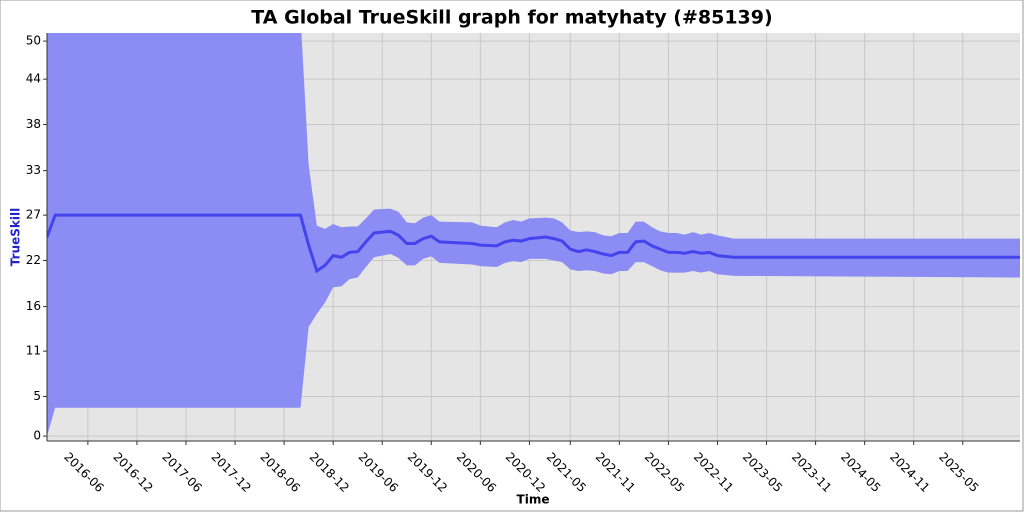  What do you see at coordinates (33, 79) in the screenshot?
I see `y-tick-label: 44` at bounding box center [33, 79].